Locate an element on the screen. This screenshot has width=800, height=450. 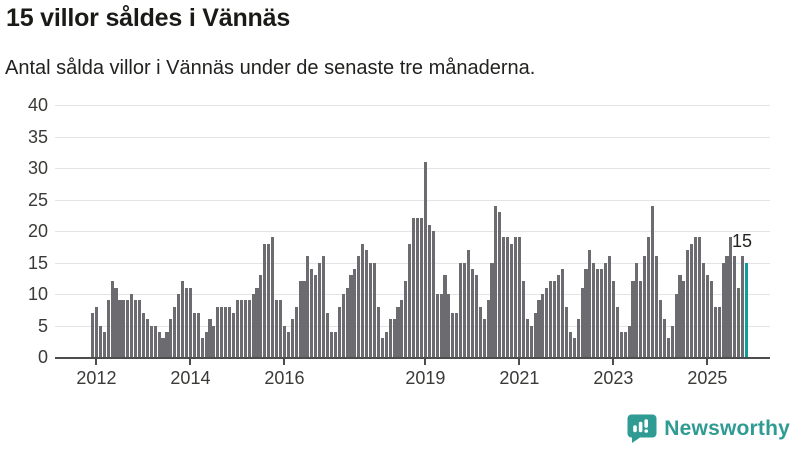
newsworthy-logo-text: Newsworthy is located at coordinates (727, 428).